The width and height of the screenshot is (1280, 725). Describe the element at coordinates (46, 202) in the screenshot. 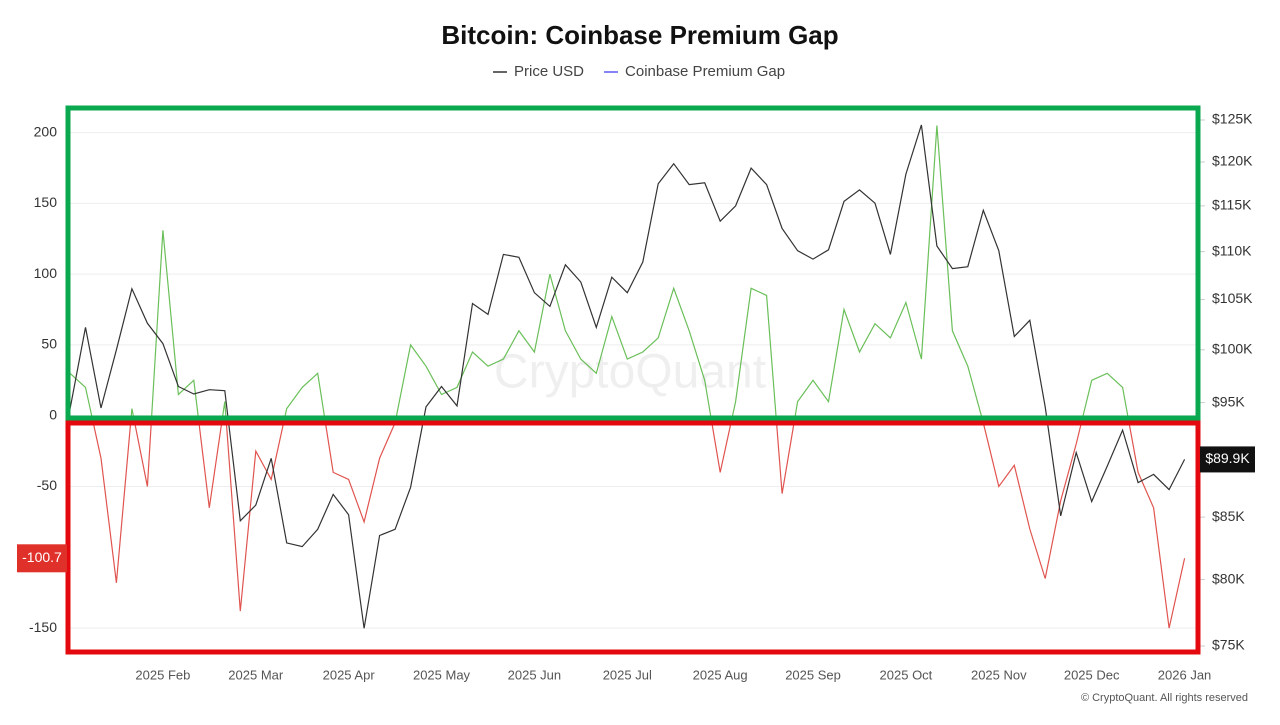

I see `y-tick-label: 150` at that location.